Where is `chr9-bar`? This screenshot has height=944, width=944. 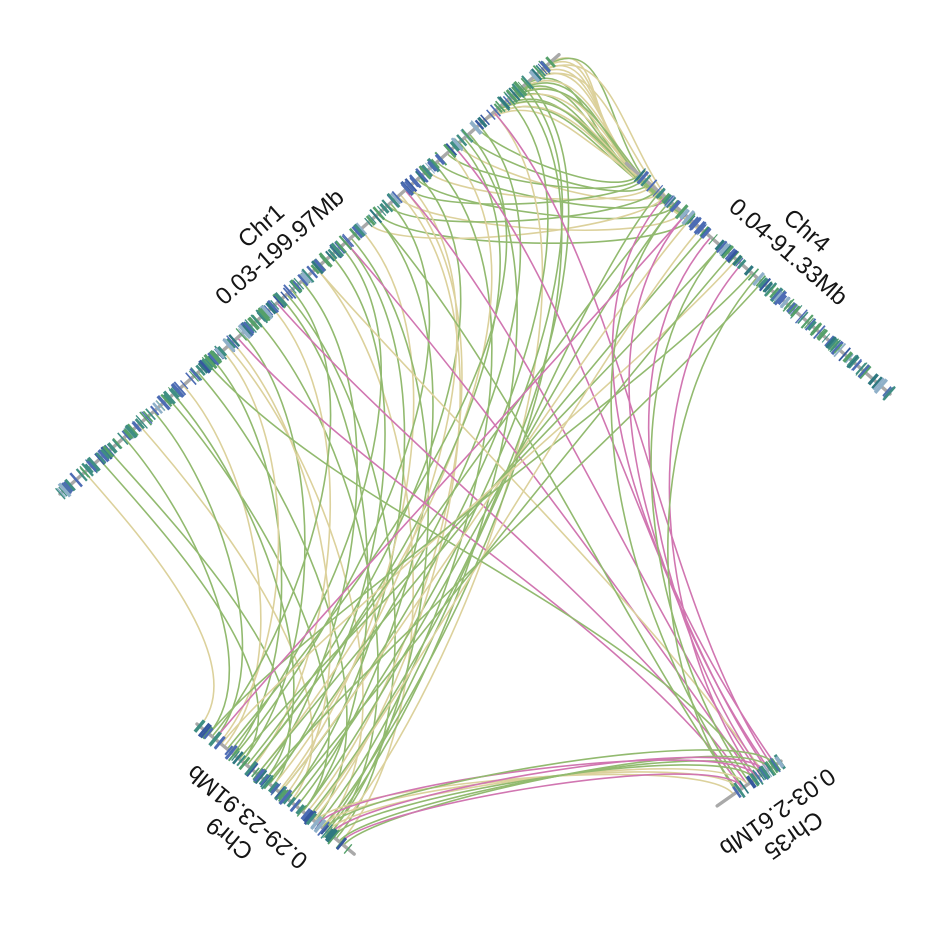 chr9-bar is located at coordinates (274, 787).